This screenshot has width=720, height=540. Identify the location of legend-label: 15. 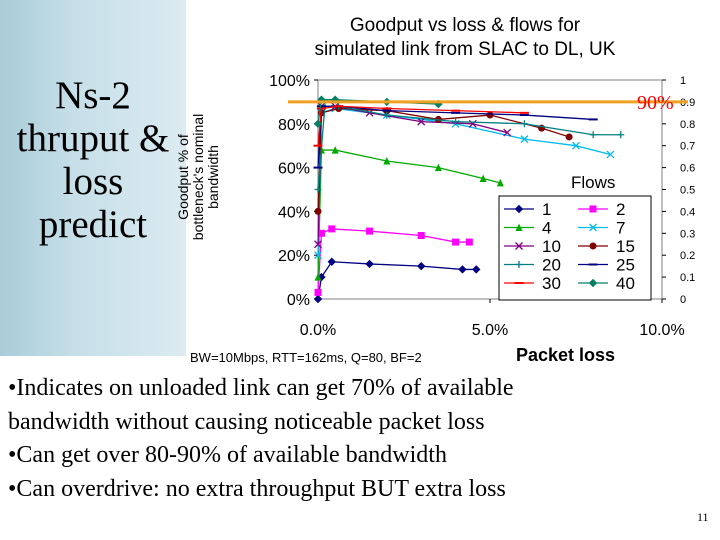
(625, 246).